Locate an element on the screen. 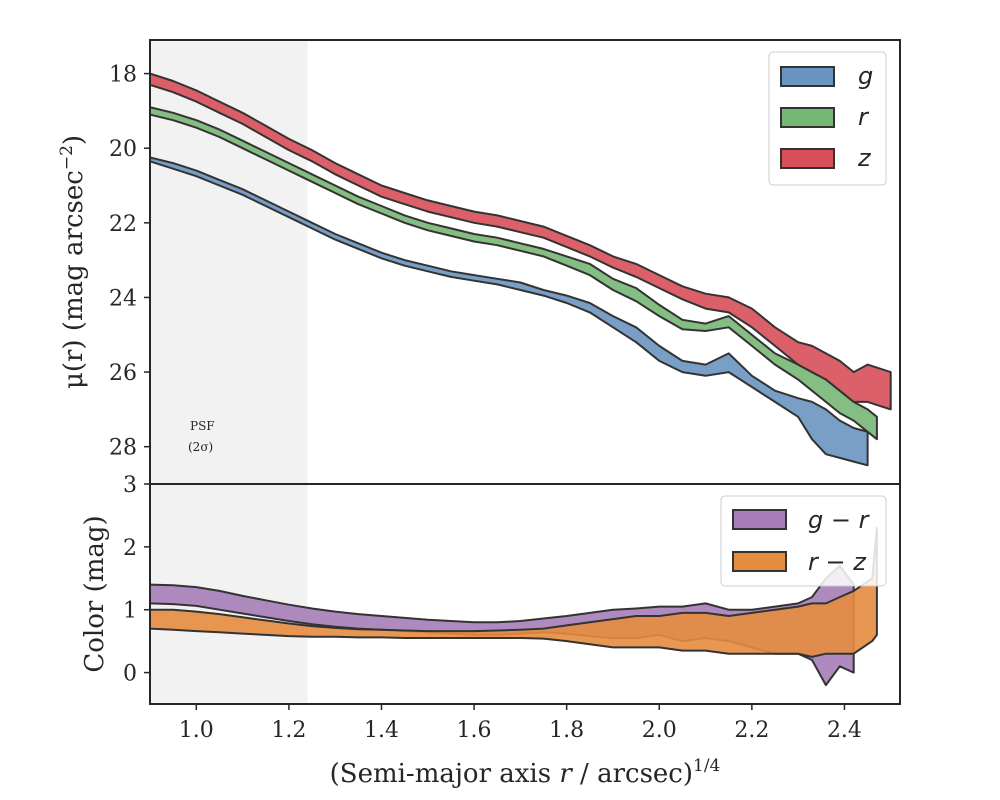 The width and height of the screenshot is (1000, 800). x-tick-label: 1.8 is located at coordinates (566, 730).